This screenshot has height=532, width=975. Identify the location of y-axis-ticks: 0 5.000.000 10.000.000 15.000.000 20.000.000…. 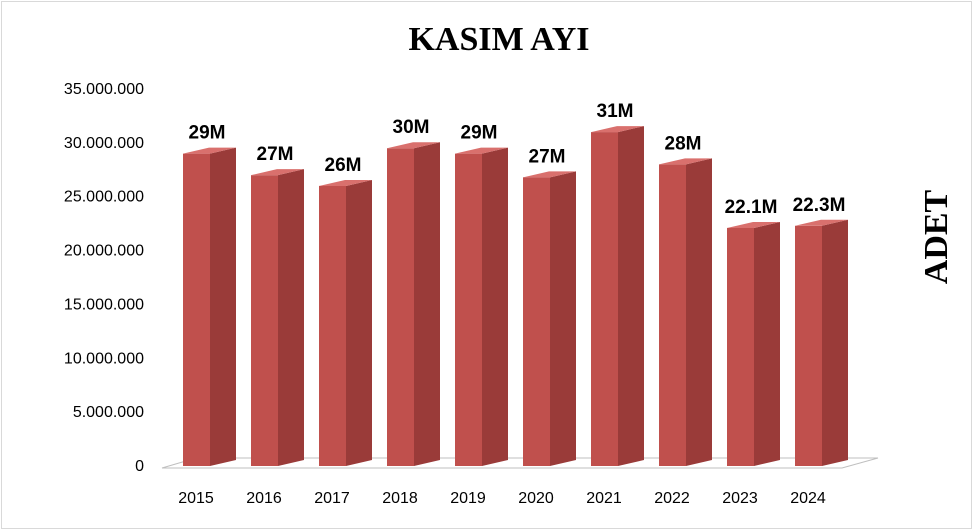
(104, 278).